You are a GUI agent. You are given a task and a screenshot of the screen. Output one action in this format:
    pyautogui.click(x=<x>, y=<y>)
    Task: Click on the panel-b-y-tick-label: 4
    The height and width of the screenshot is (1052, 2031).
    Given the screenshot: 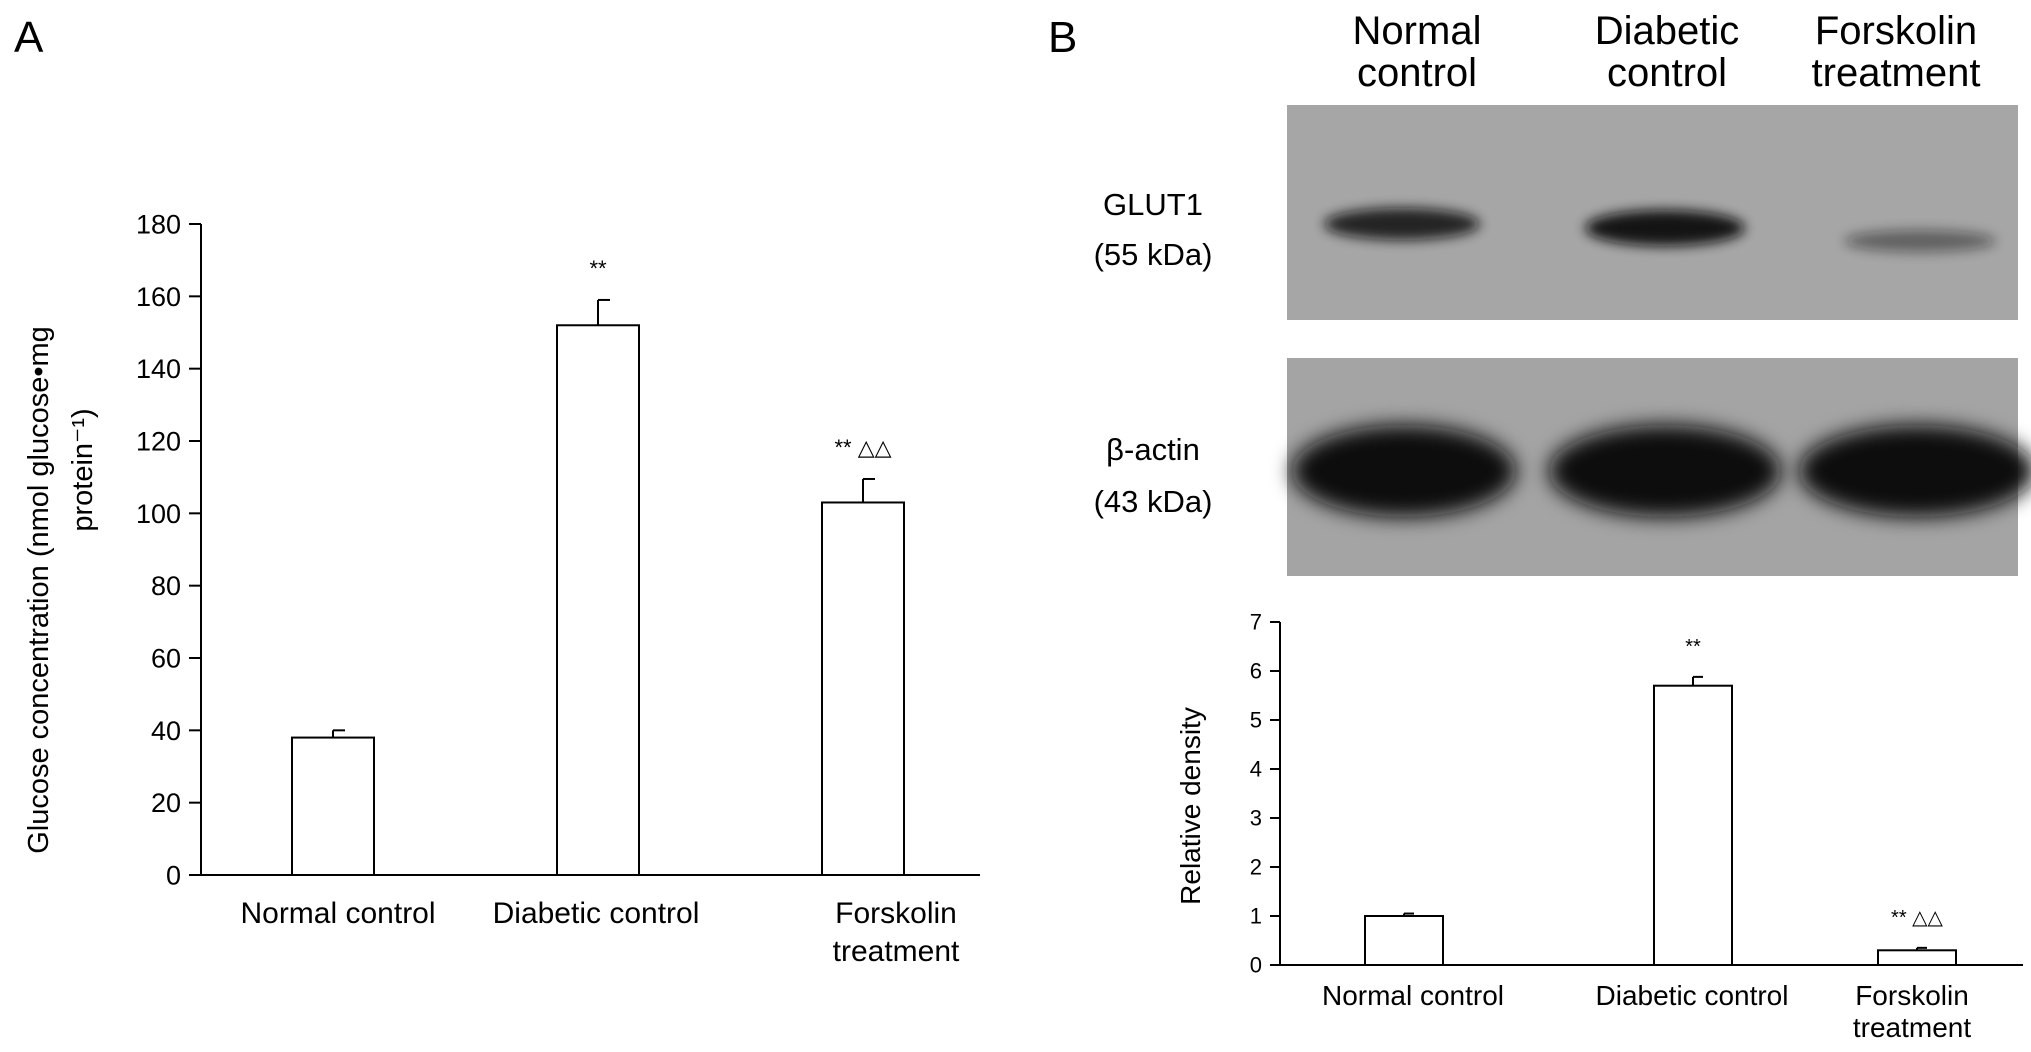 What is the action you would take?
    pyautogui.click(x=1256, y=769)
    